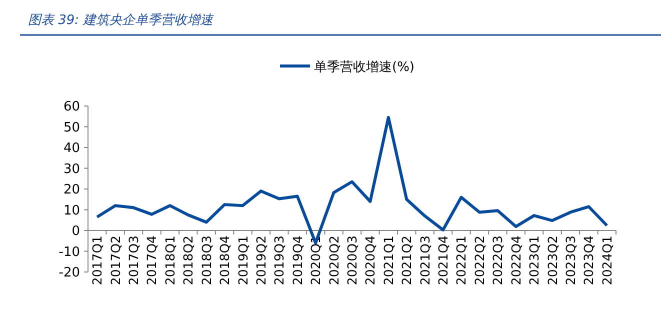 The width and height of the screenshot is (661, 333). Describe the element at coordinates (206, 261) in the screenshot. I see `x-tick-label: 2018Q3` at that location.